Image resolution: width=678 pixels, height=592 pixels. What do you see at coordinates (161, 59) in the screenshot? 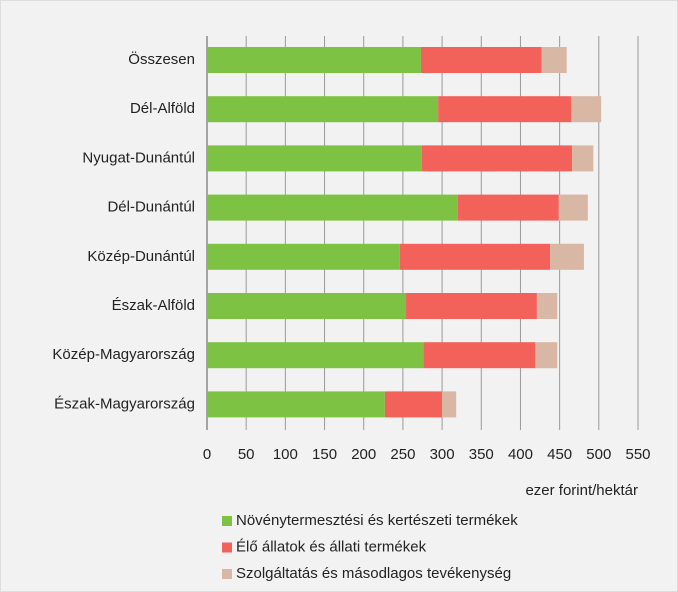
I see `y-tick-label: Összesen` at bounding box center [161, 59].